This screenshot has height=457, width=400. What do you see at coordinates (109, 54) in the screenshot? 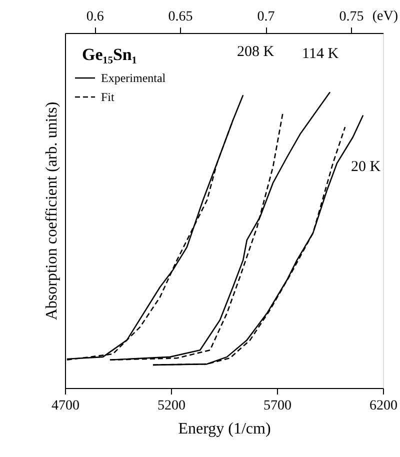
I see `text: Ge₁₅Sn₁` at bounding box center [109, 54].